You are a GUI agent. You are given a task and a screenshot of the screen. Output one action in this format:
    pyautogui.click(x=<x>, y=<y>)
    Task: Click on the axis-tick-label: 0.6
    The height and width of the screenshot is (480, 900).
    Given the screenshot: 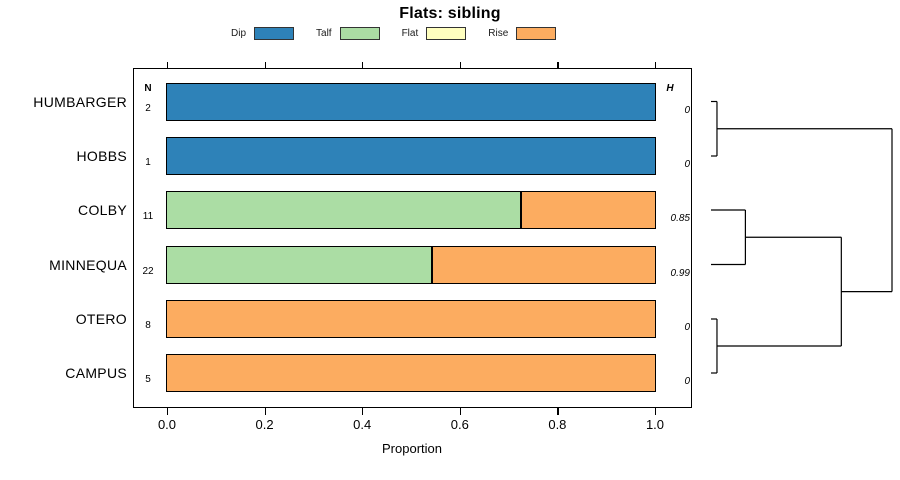 What is the action you would take?
    pyautogui.click(x=459, y=424)
    